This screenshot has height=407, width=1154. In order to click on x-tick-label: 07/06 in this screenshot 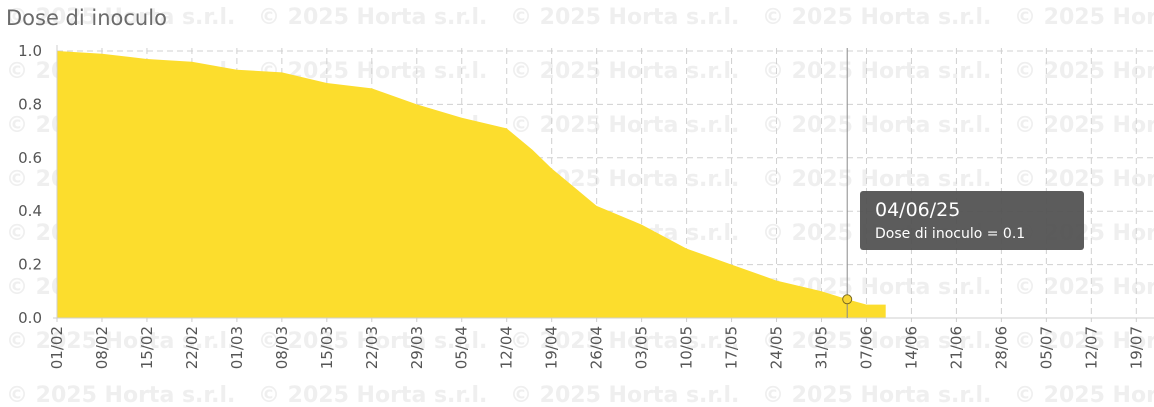, I will do `click(866, 347)`.